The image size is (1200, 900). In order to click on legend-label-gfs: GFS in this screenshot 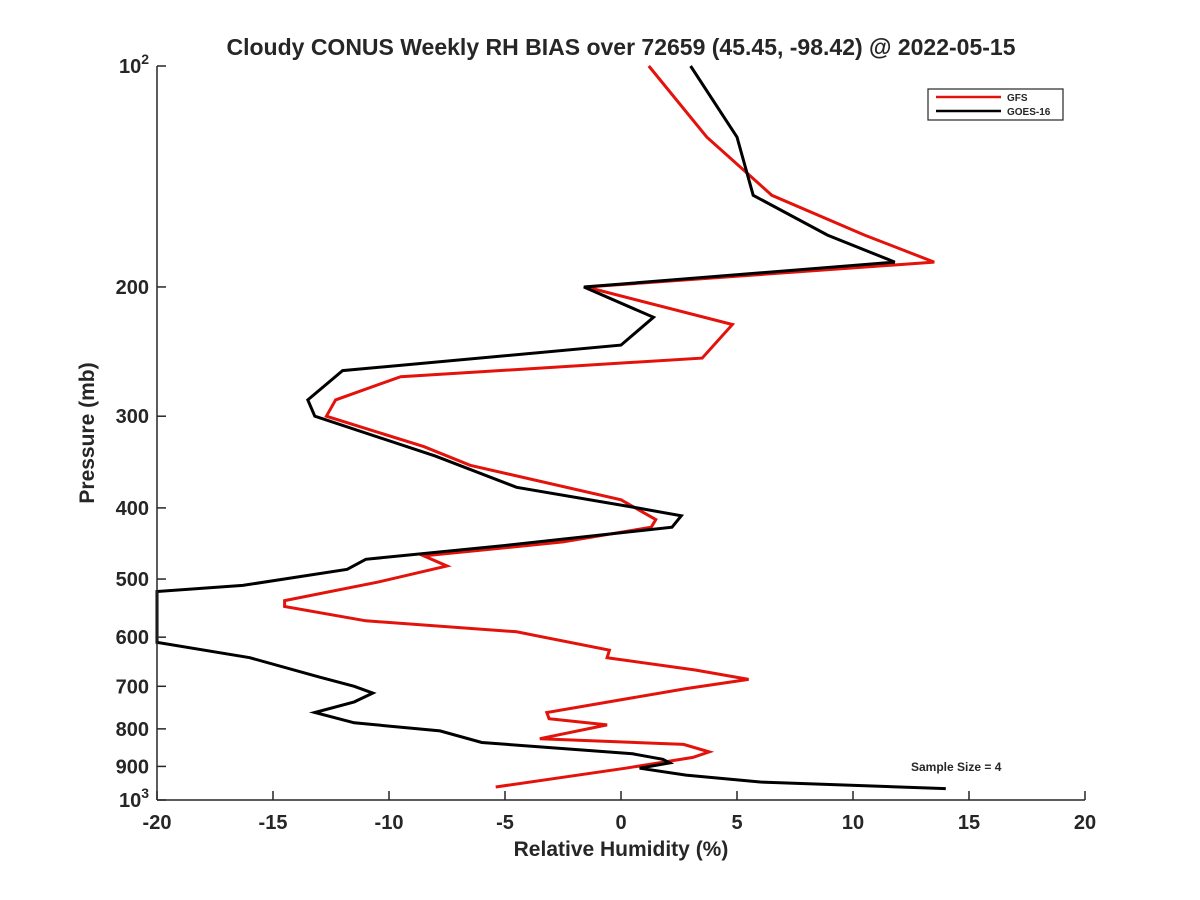, I will do `click(1017, 98)`.